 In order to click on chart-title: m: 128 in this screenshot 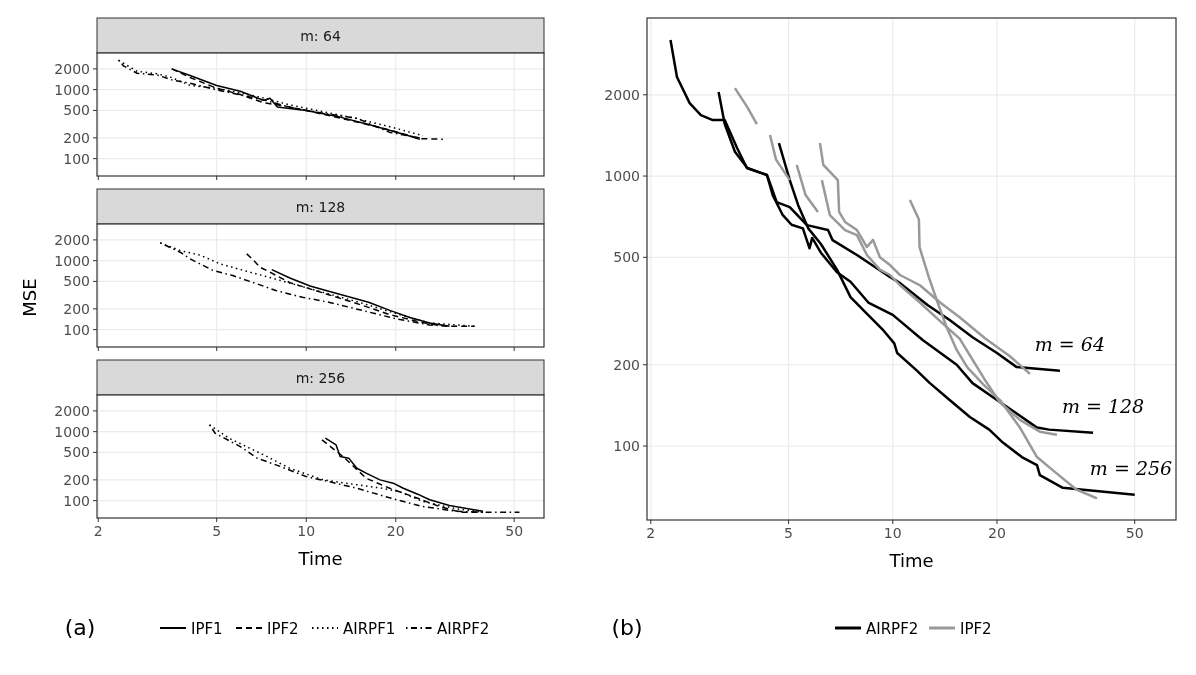, I will do `click(320, 206)`.